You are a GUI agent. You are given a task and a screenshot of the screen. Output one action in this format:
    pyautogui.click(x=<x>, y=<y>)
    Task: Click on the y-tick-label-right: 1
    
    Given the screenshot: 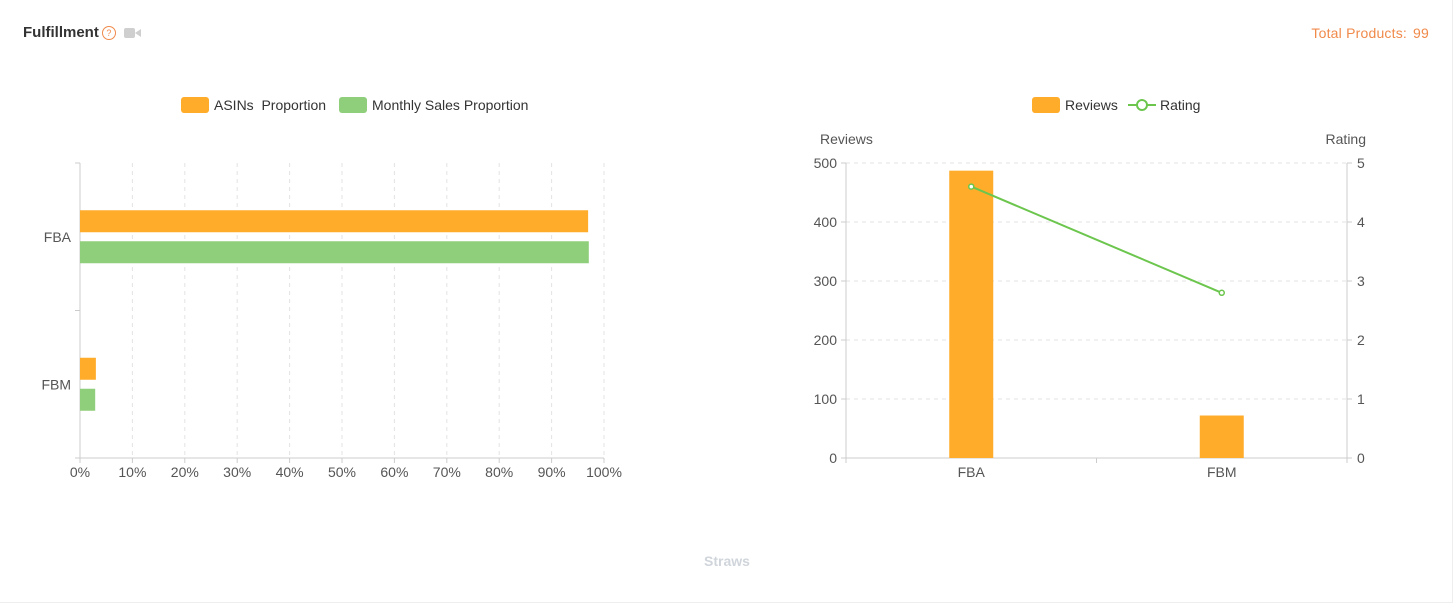 What is the action you would take?
    pyautogui.click(x=1361, y=399)
    